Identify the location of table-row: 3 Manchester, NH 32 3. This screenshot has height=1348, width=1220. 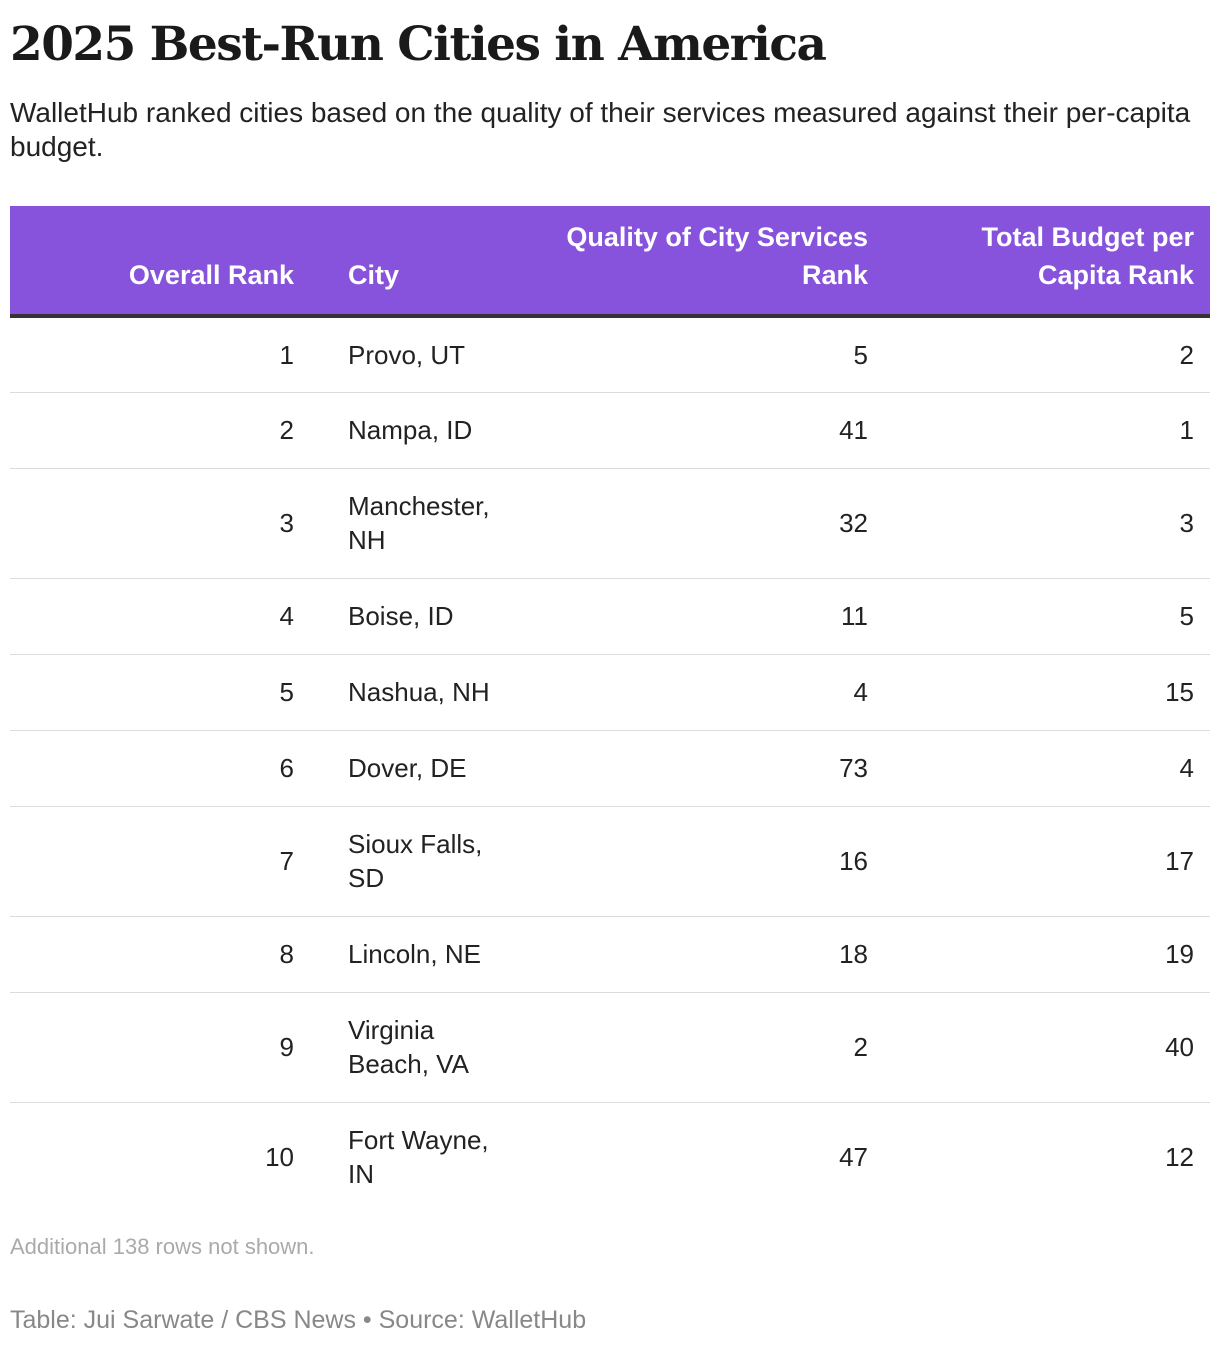
(610, 523).